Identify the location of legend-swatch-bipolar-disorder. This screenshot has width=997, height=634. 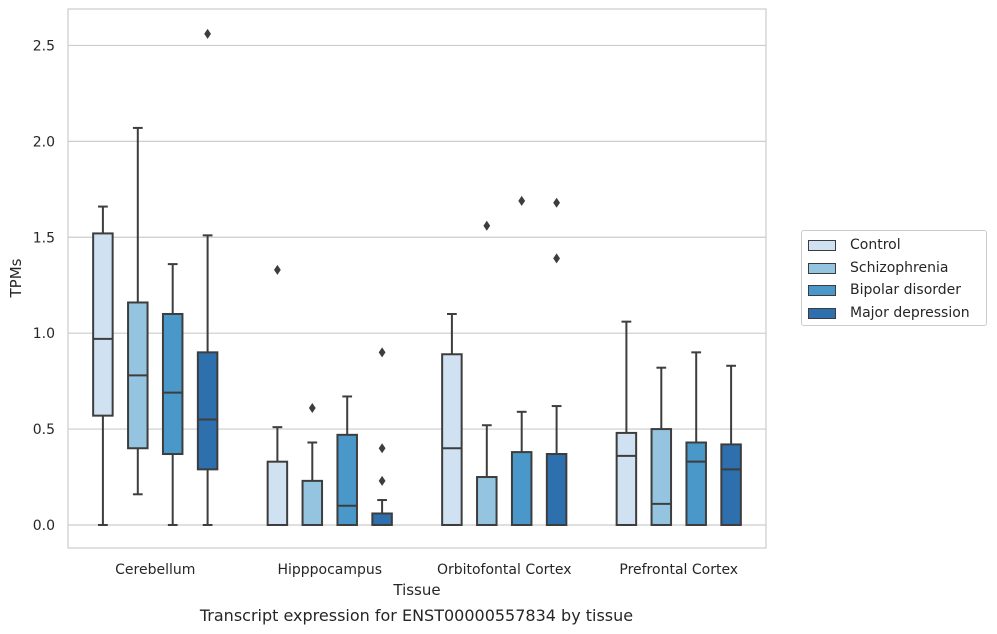
(822, 290).